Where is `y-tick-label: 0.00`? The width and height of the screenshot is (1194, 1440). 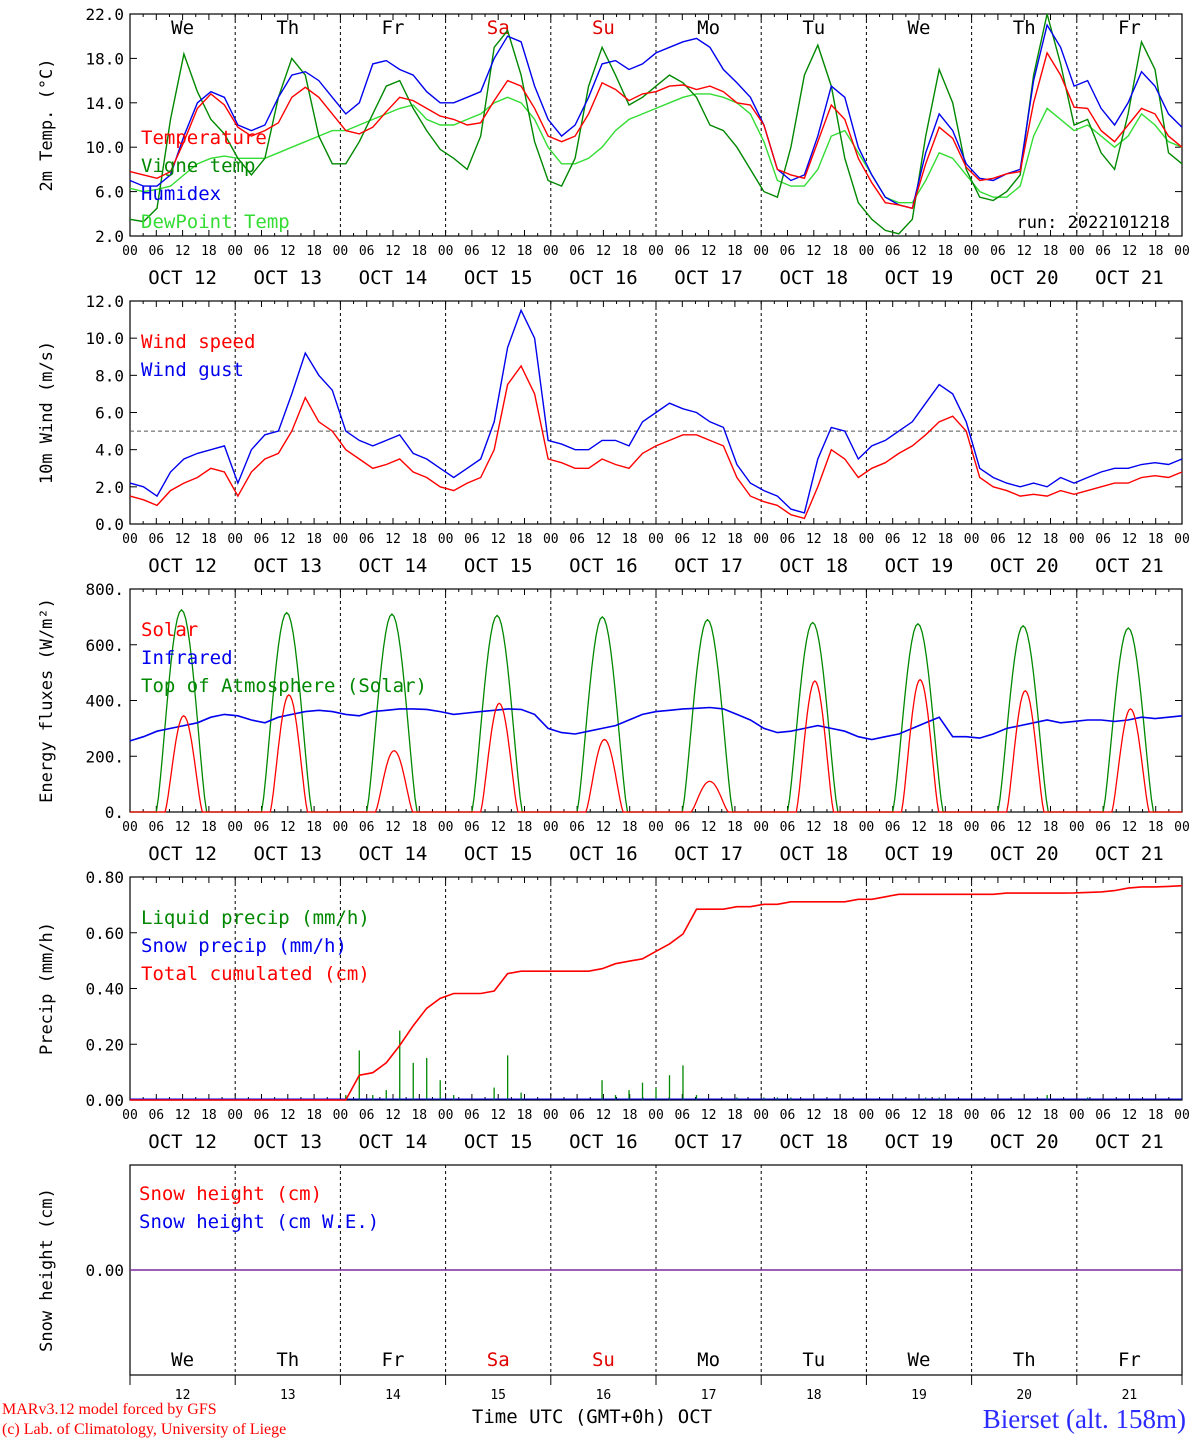 y-tick-label: 0.00 is located at coordinates (104, 1270).